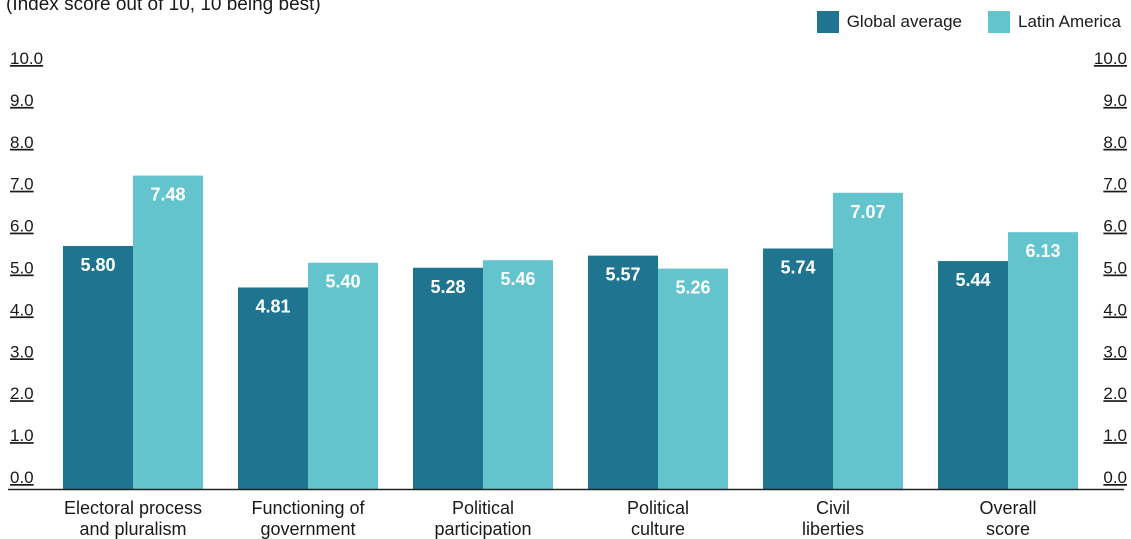 This screenshot has width=1131, height=539. I want to click on bar-value-label: 5.40, so click(342, 282).